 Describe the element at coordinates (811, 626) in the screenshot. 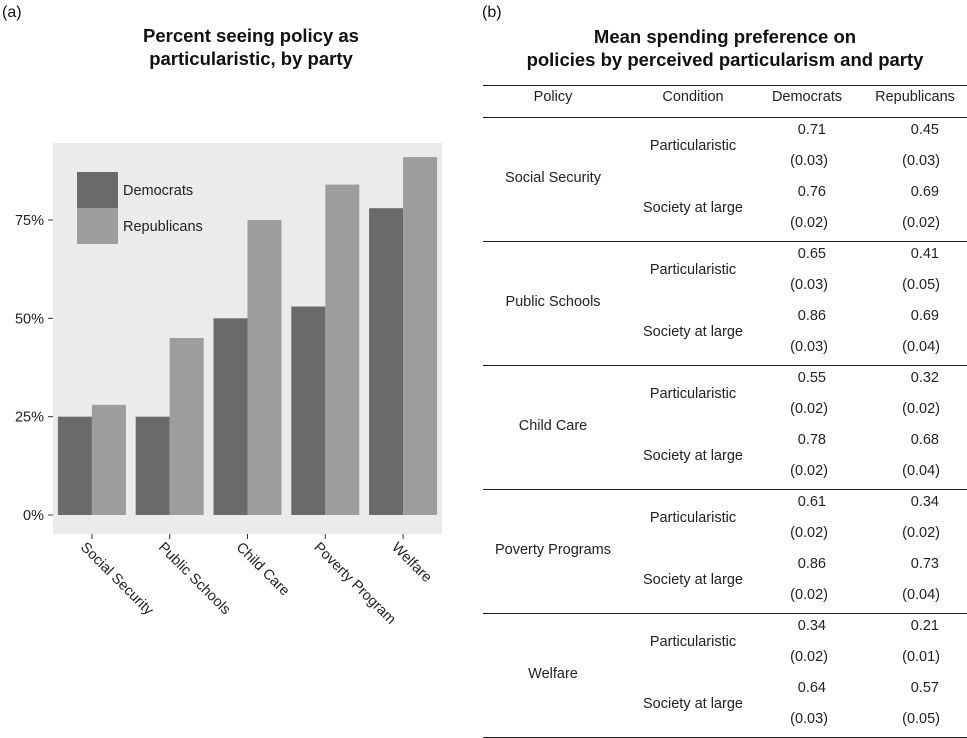

I see `table-value-dem: 0.34` at that location.